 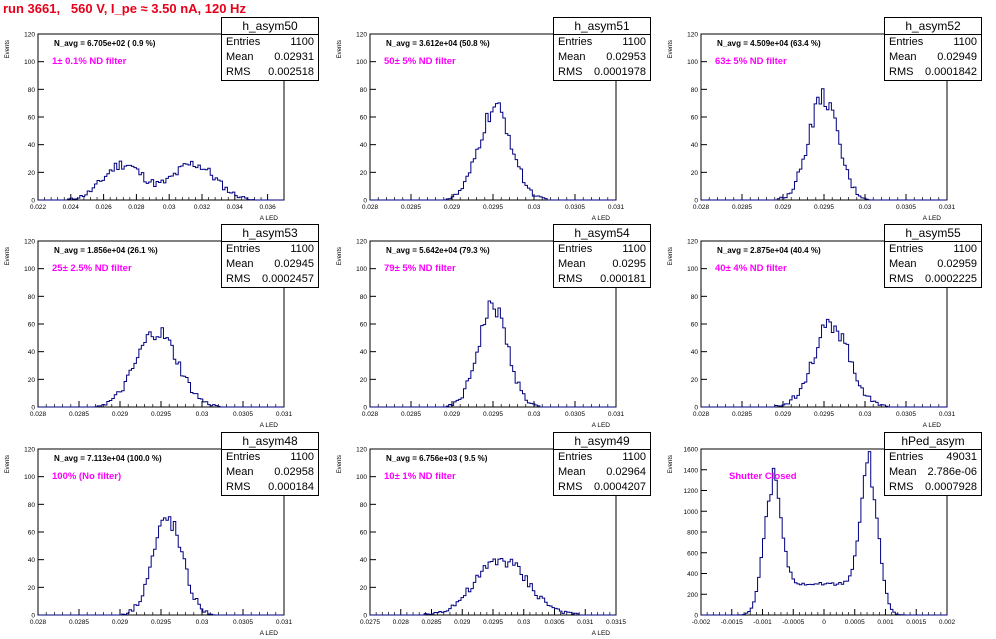 I want to click on stats-row-rms: RMS 0.002518, so click(x=270, y=72).